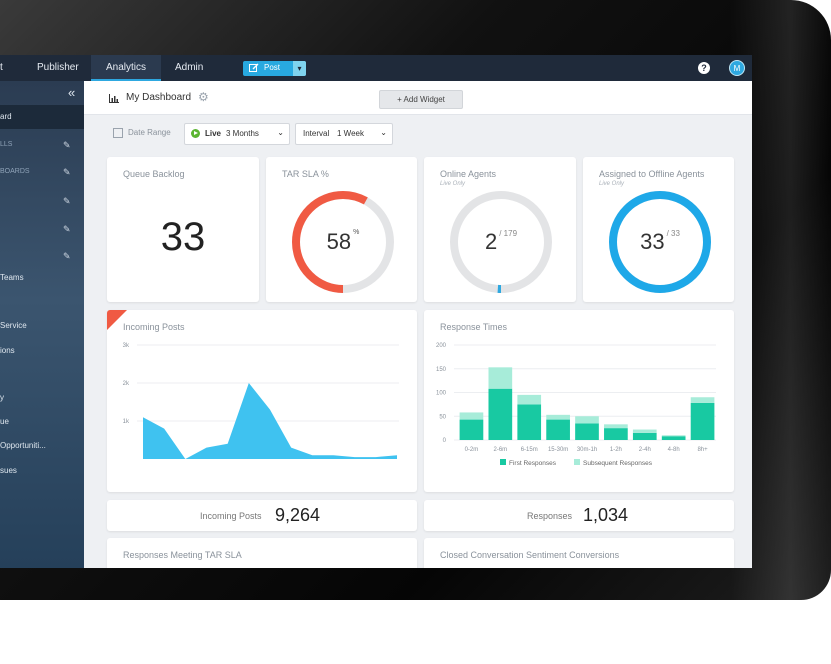  I want to click on sidebar-item-ions: ions, so click(42, 351).